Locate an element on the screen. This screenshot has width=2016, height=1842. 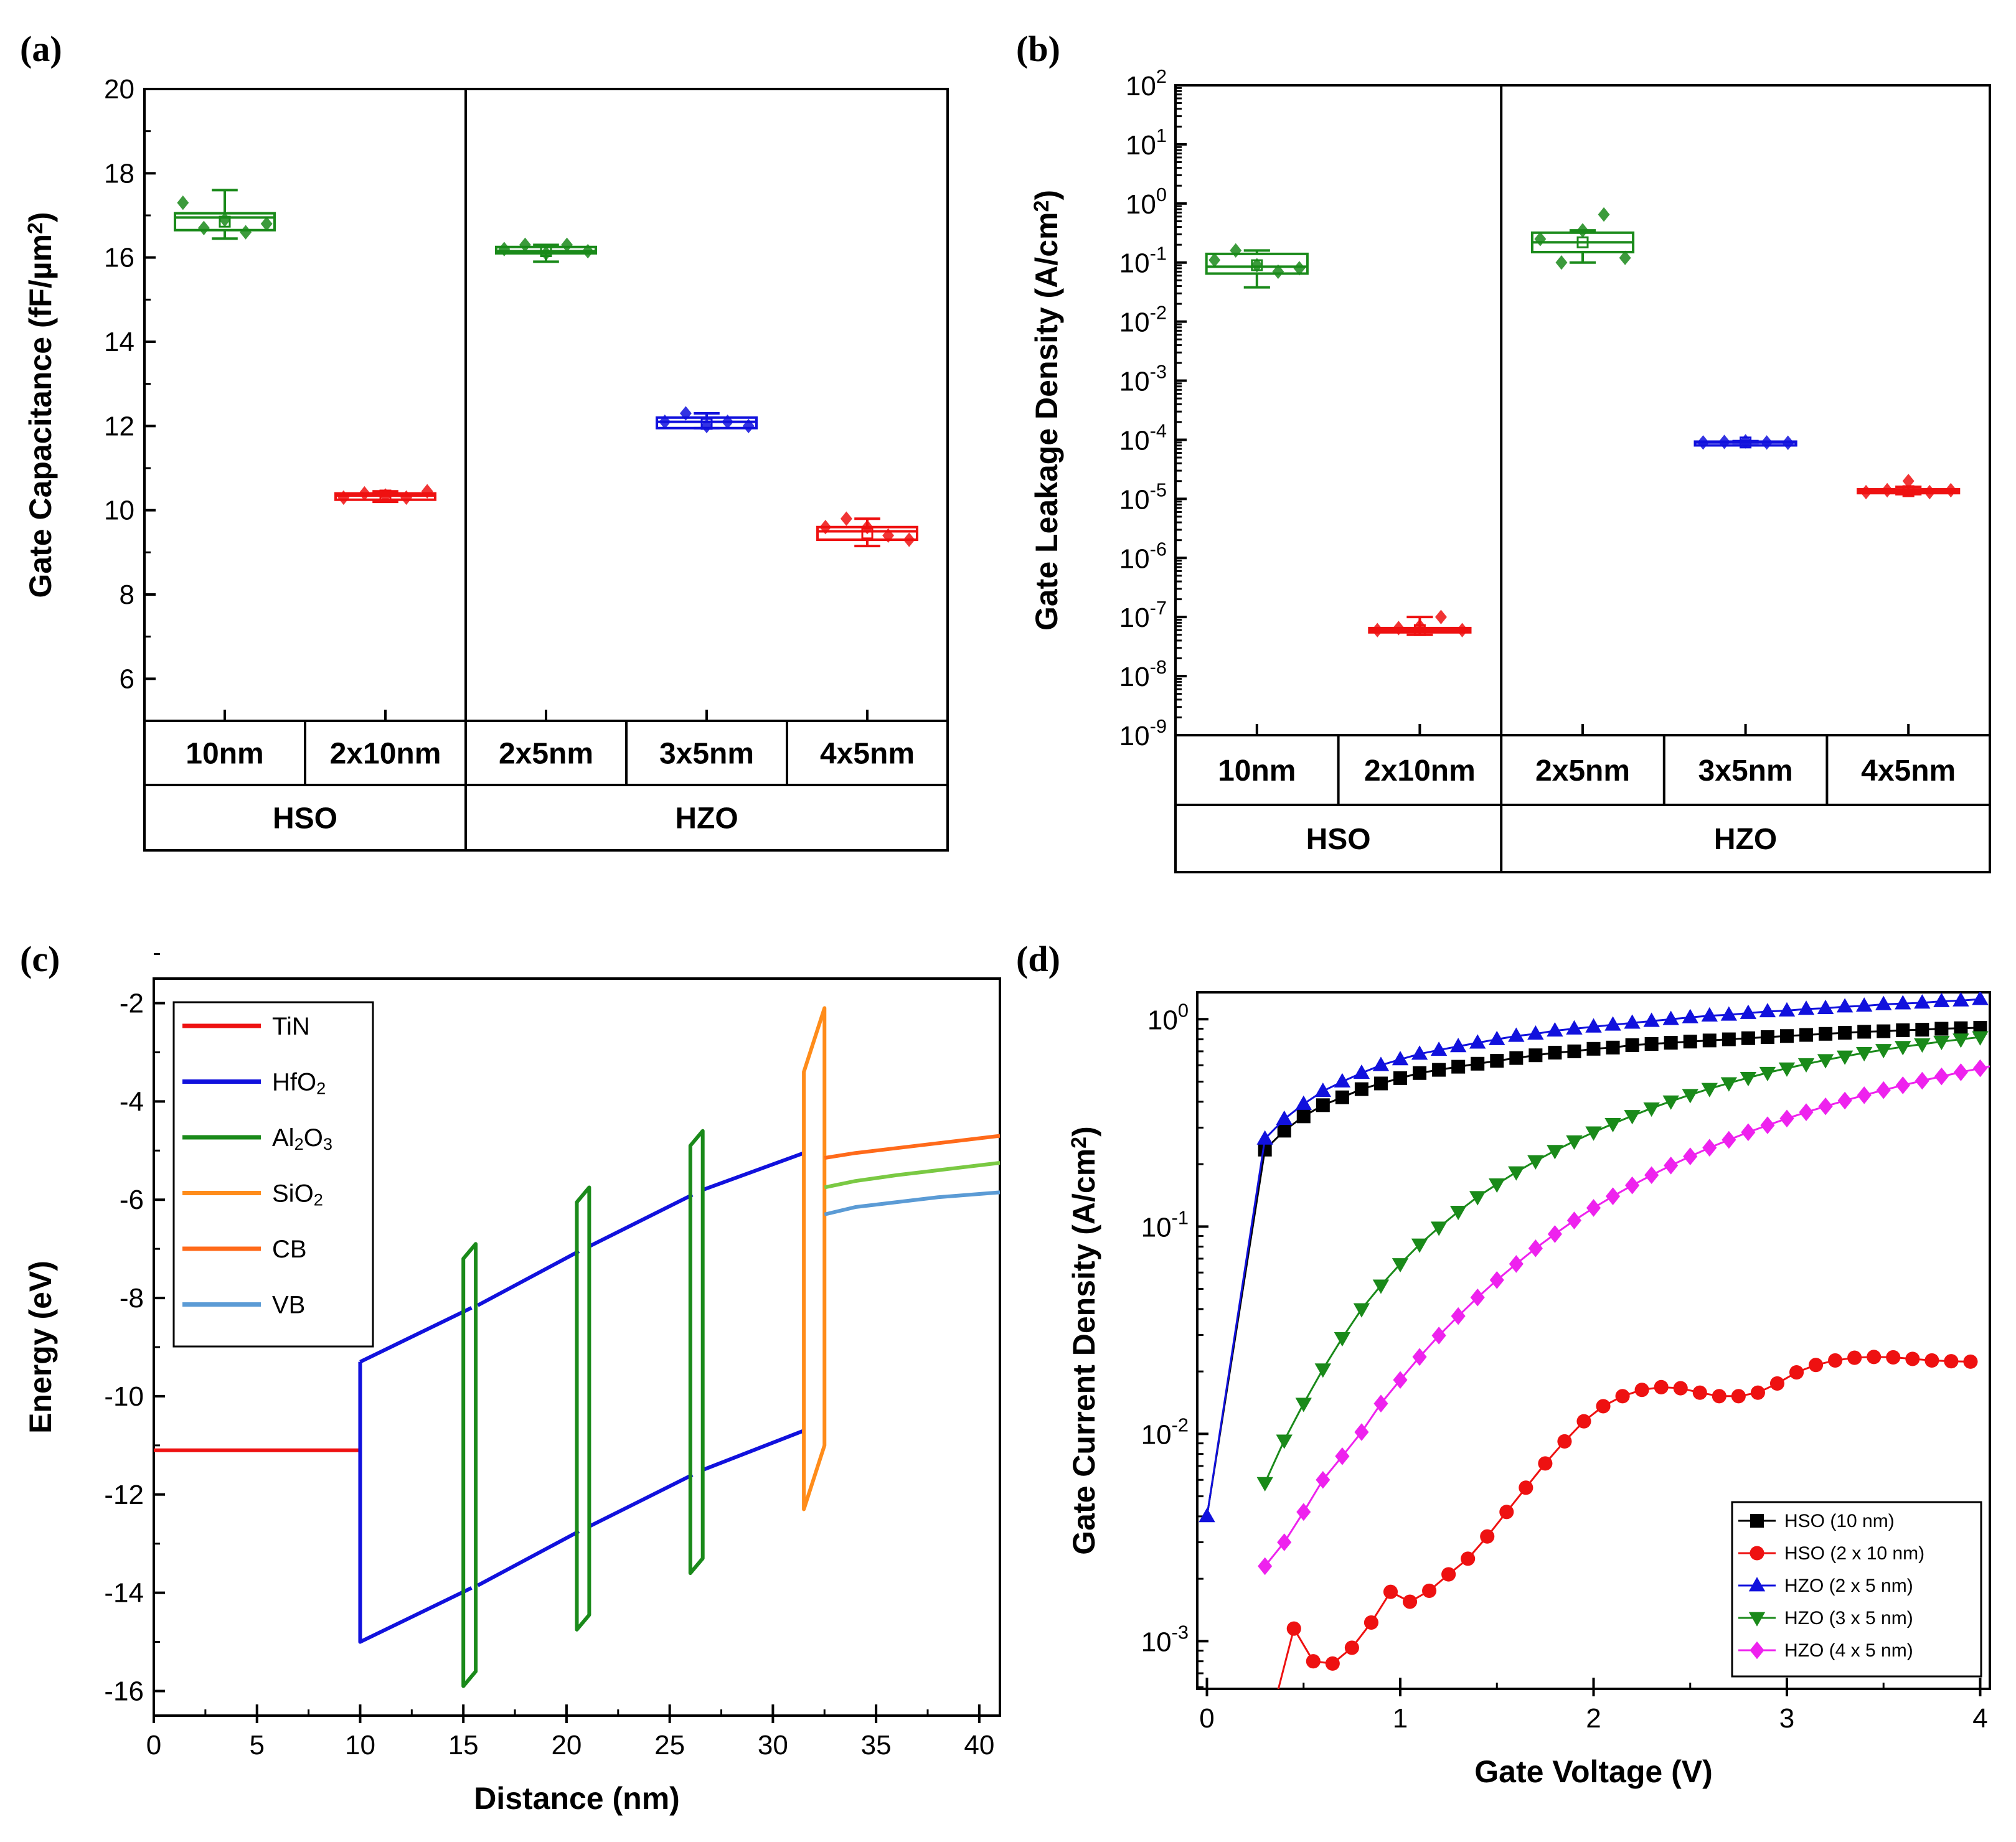
x-tick-label: 35 is located at coordinates (877, 1745).